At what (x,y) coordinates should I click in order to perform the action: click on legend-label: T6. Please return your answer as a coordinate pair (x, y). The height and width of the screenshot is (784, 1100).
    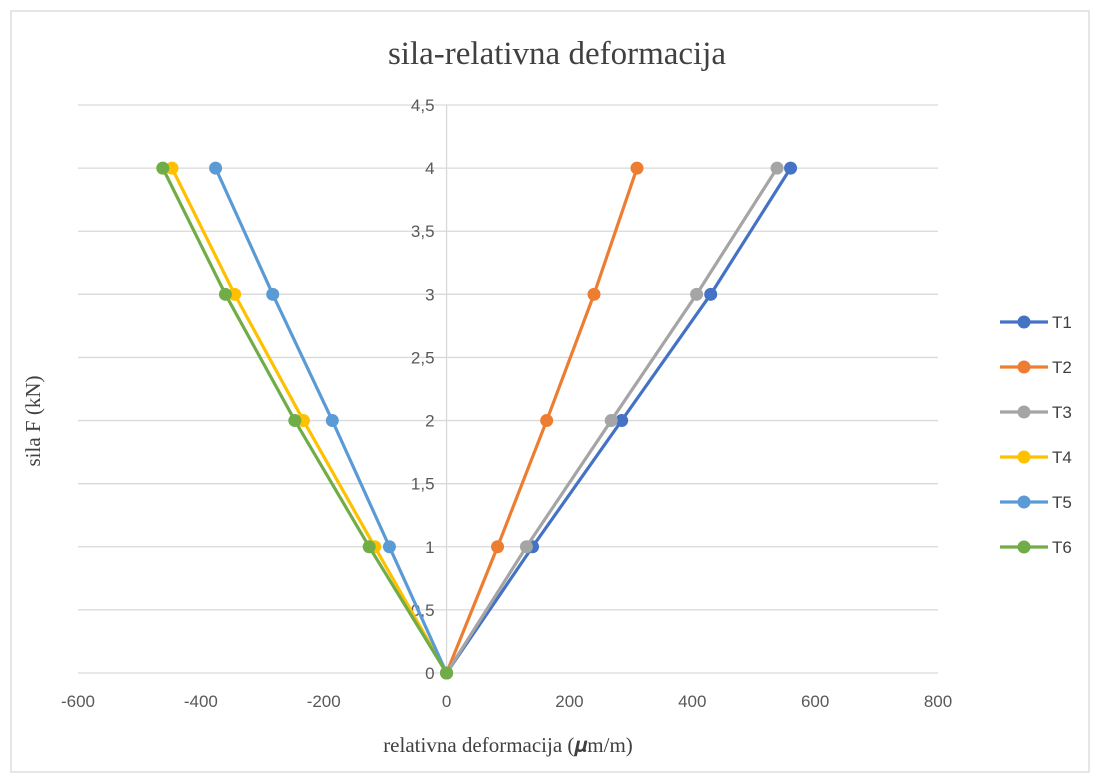
    Looking at the image, I should click on (1062, 547).